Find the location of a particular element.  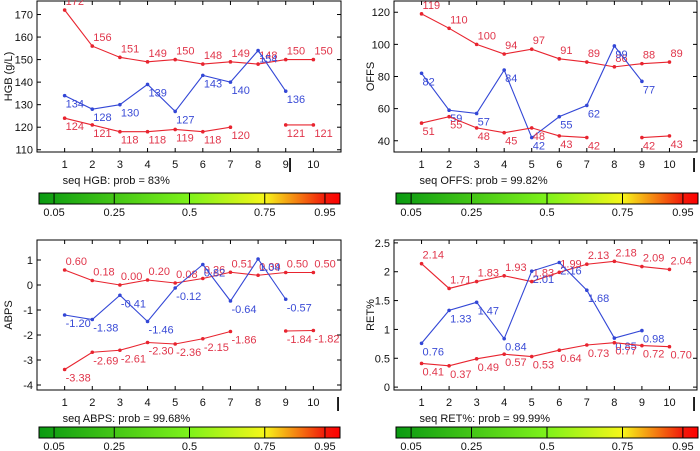

data-label-upper: 119 is located at coordinates (432, 6).